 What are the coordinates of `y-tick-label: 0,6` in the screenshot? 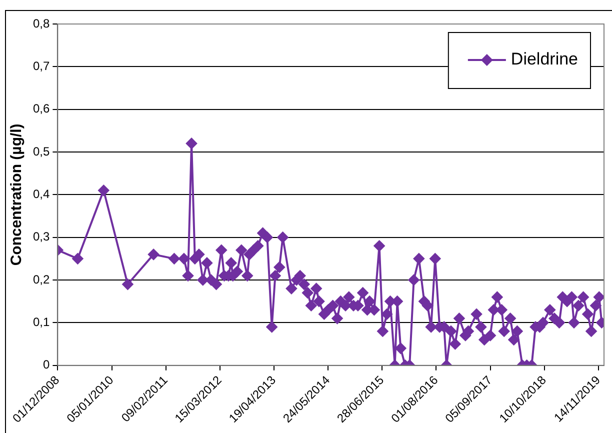 It's located at (41, 109).